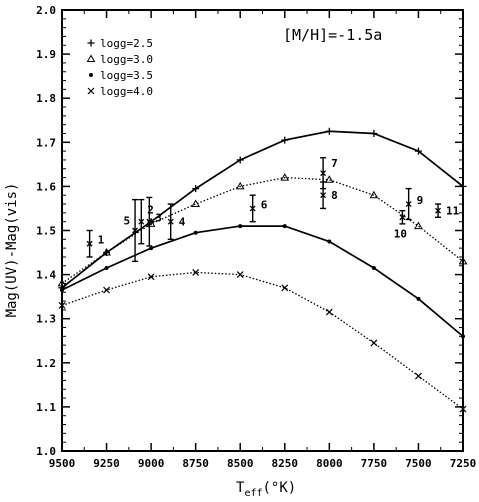  I want to click on observation-label: 5, so click(126, 221).